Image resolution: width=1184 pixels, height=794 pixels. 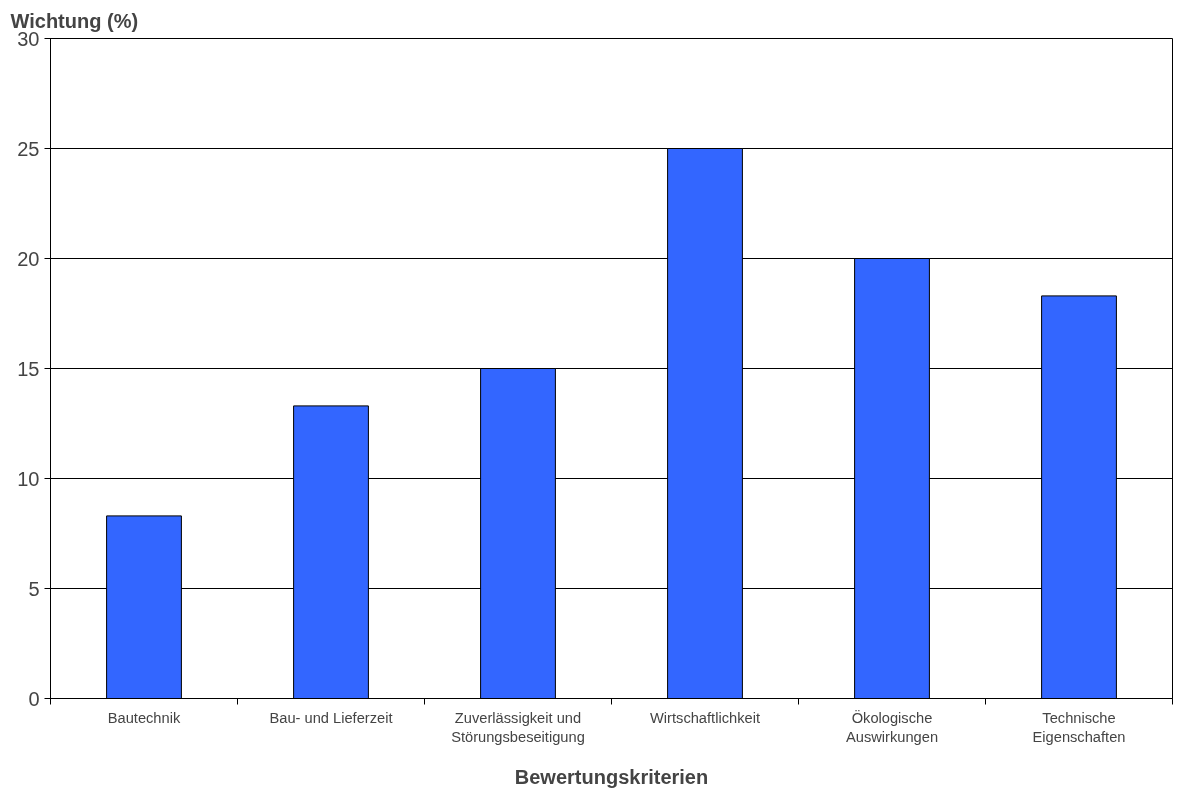 What do you see at coordinates (28, 148) in the screenshot?
I see `y-tick-label: 25` at bounding box center [28, 148].